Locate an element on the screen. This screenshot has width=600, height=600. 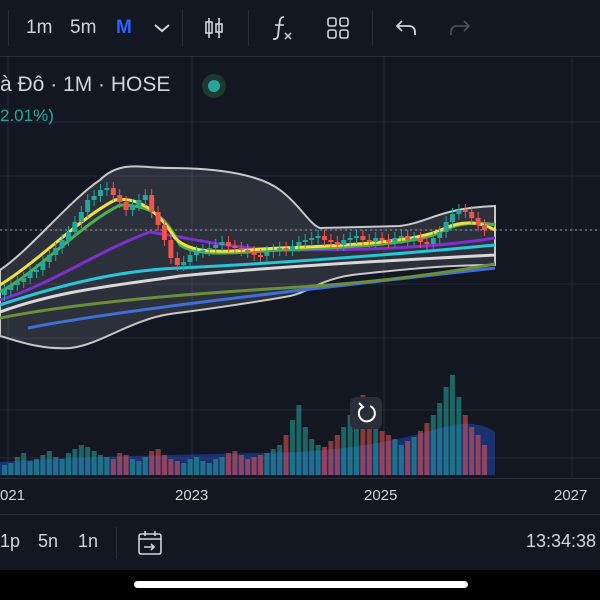
reset-chart-button is located at coordinates (366, 413).